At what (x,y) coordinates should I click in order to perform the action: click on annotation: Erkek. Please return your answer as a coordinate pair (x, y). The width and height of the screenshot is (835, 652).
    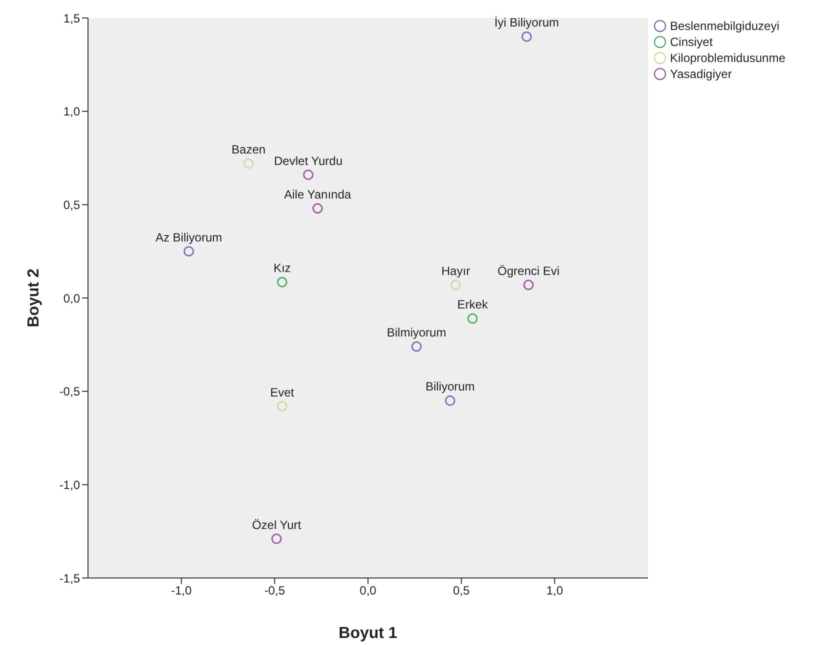
    Looking at the image, I should click on (473, 305).